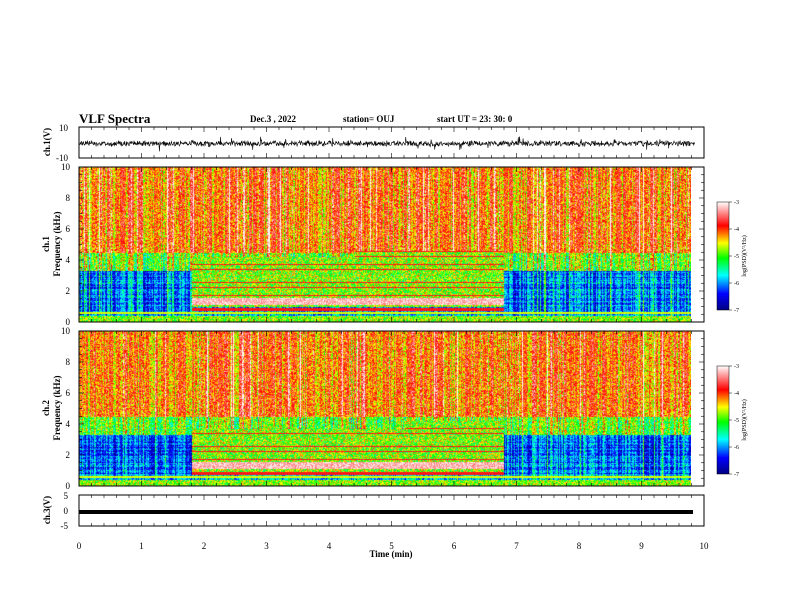 The height and width of the screenshot is (612, 792). I want to click on ch3-ytick-bottom: -5, so click(65, 526).